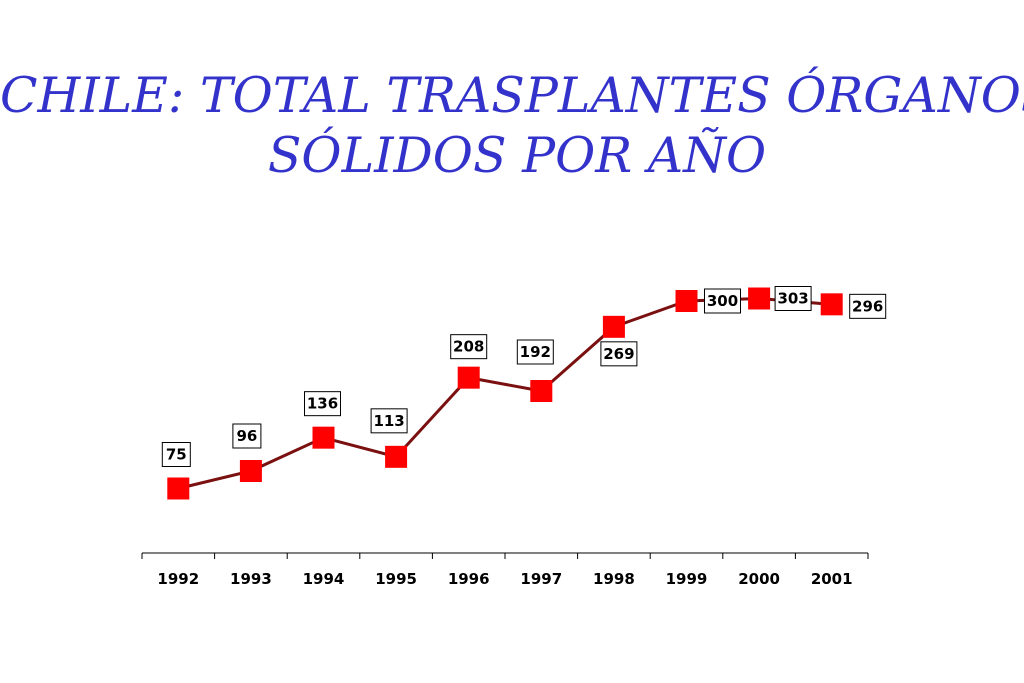  What do you see at coordinates (614, 579) in the screenshot?
I see `x-tick-label: 1998` at bounding box center [614, 579].